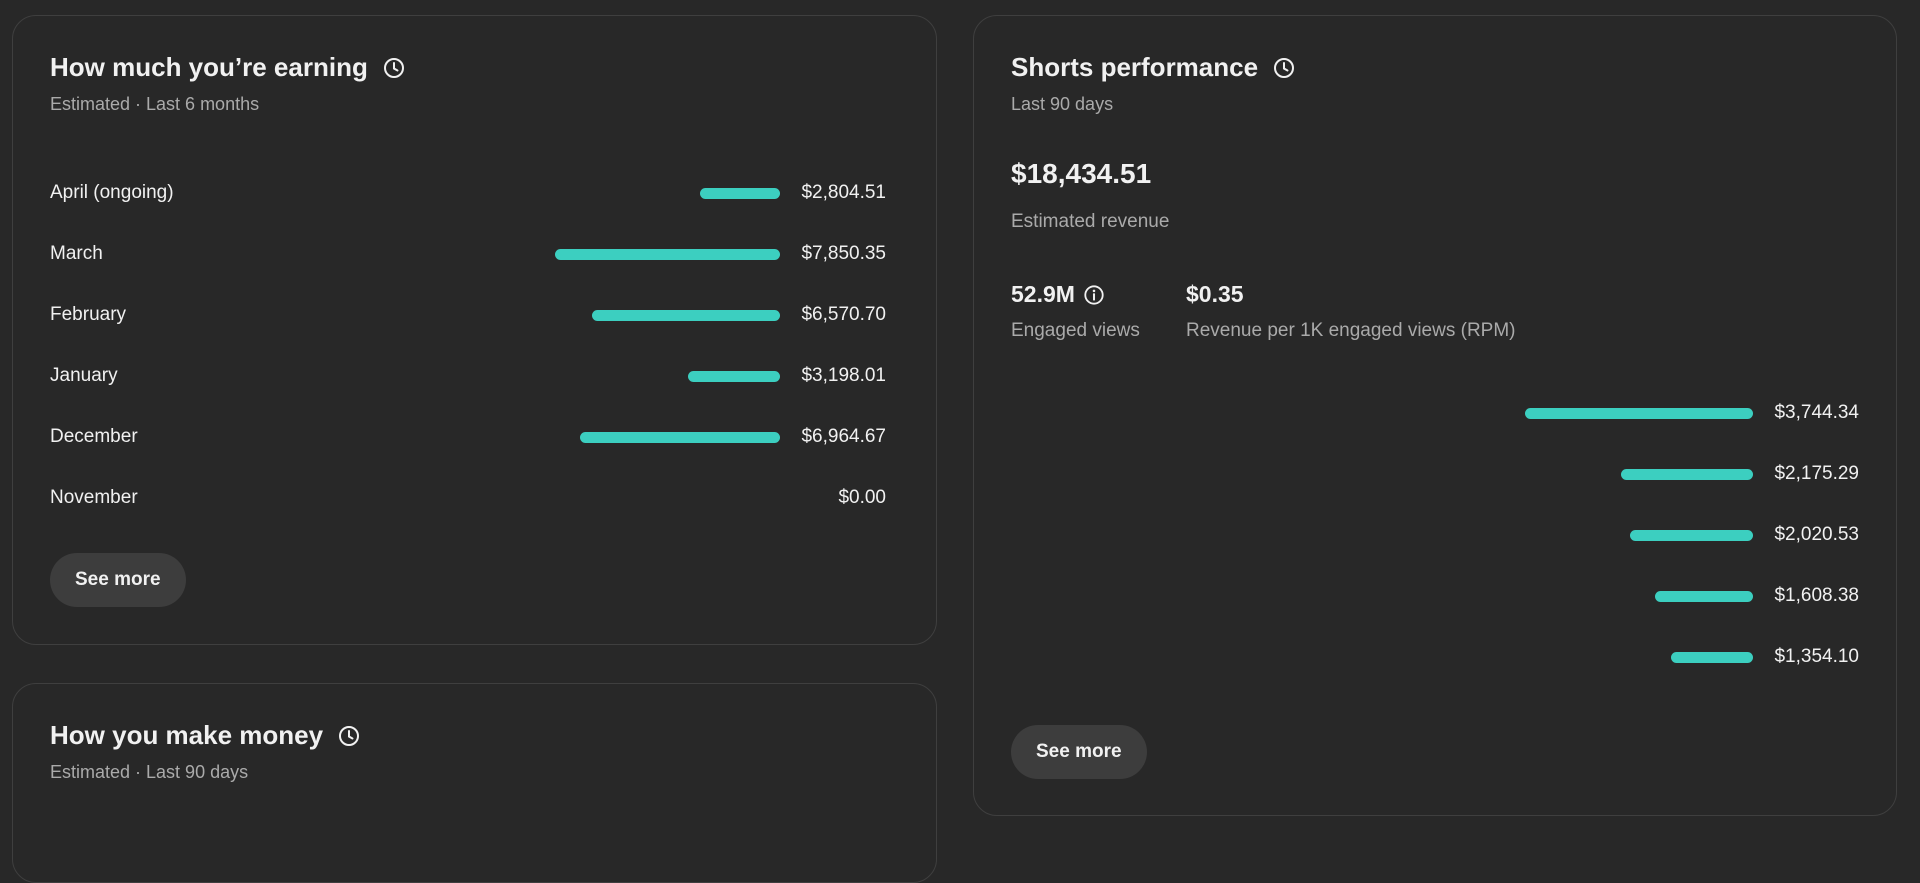 This screenshot has height=883, width=1920. I want to click on shorts-row-value: $2,175.29, so click(1816, 473).